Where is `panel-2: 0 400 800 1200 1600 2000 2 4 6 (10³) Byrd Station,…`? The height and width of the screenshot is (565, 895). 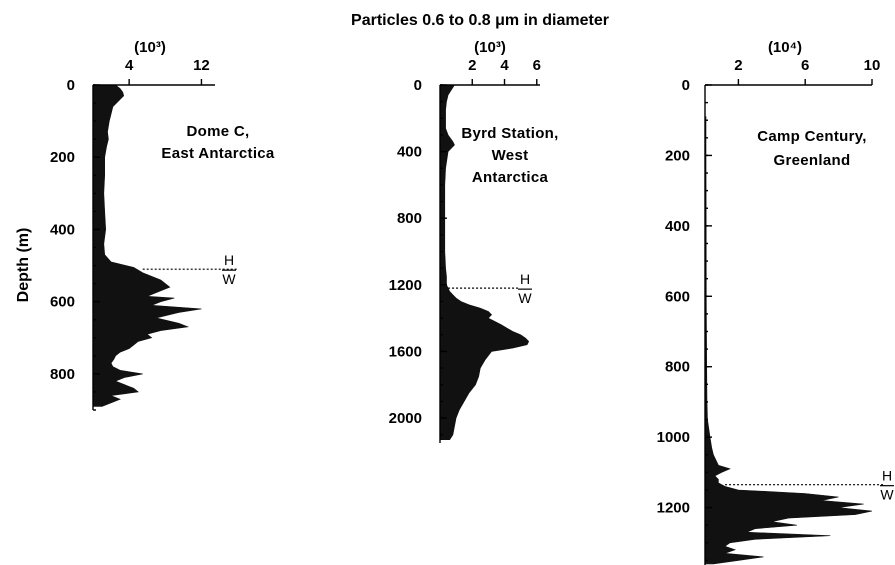 panel-2: 0 400 800 1200 1600 2000 2 4 6 (10³) Byrd Station,… is located at coordinates (473, 241).